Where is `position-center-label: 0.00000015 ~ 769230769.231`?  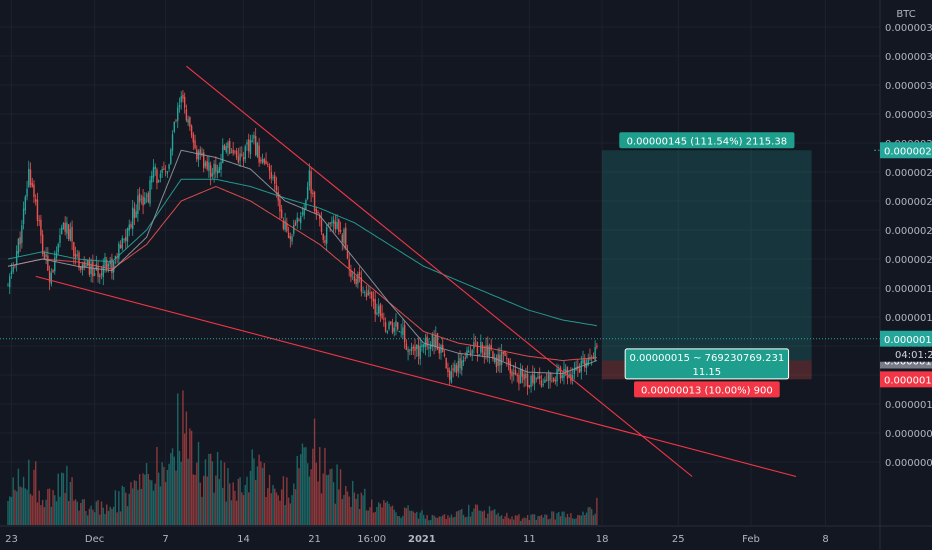
position-center-label: 0.00000015 ~ 769230769.231 is located at coordinates (707, 358).